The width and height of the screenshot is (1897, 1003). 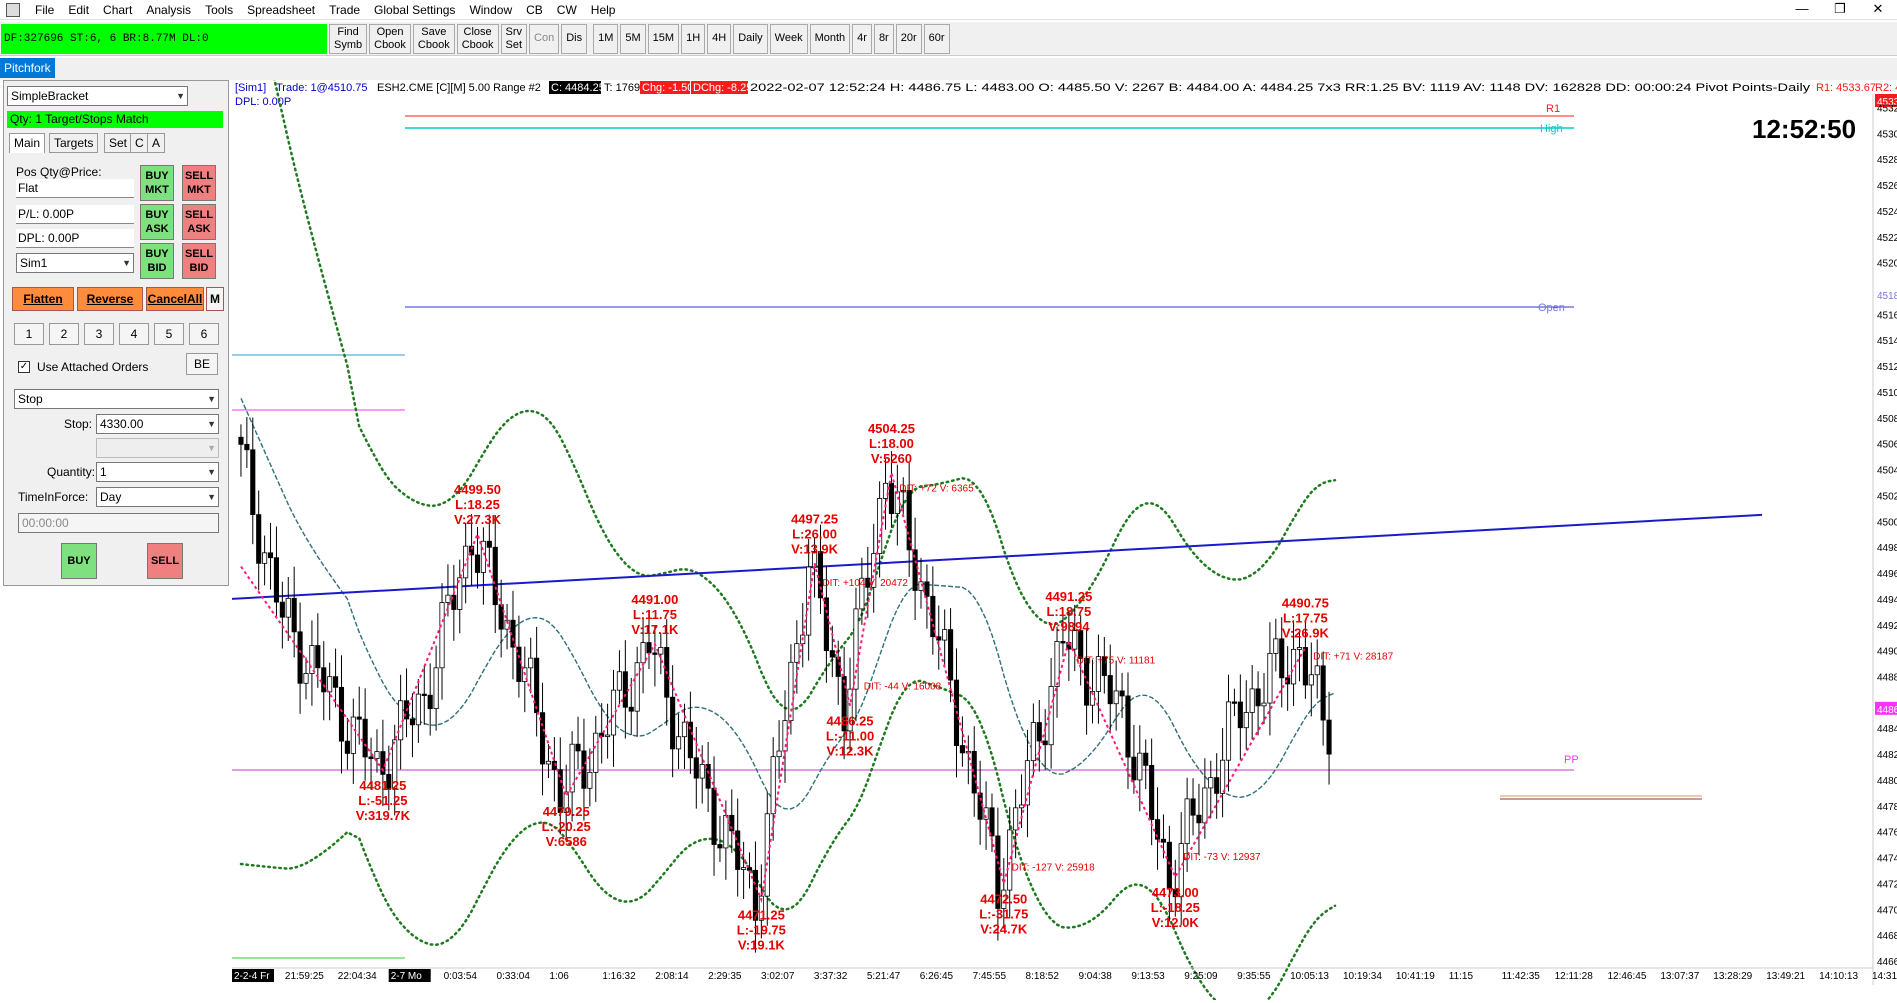 I want to click on tab-main: Main, so click(x=27, y=143).